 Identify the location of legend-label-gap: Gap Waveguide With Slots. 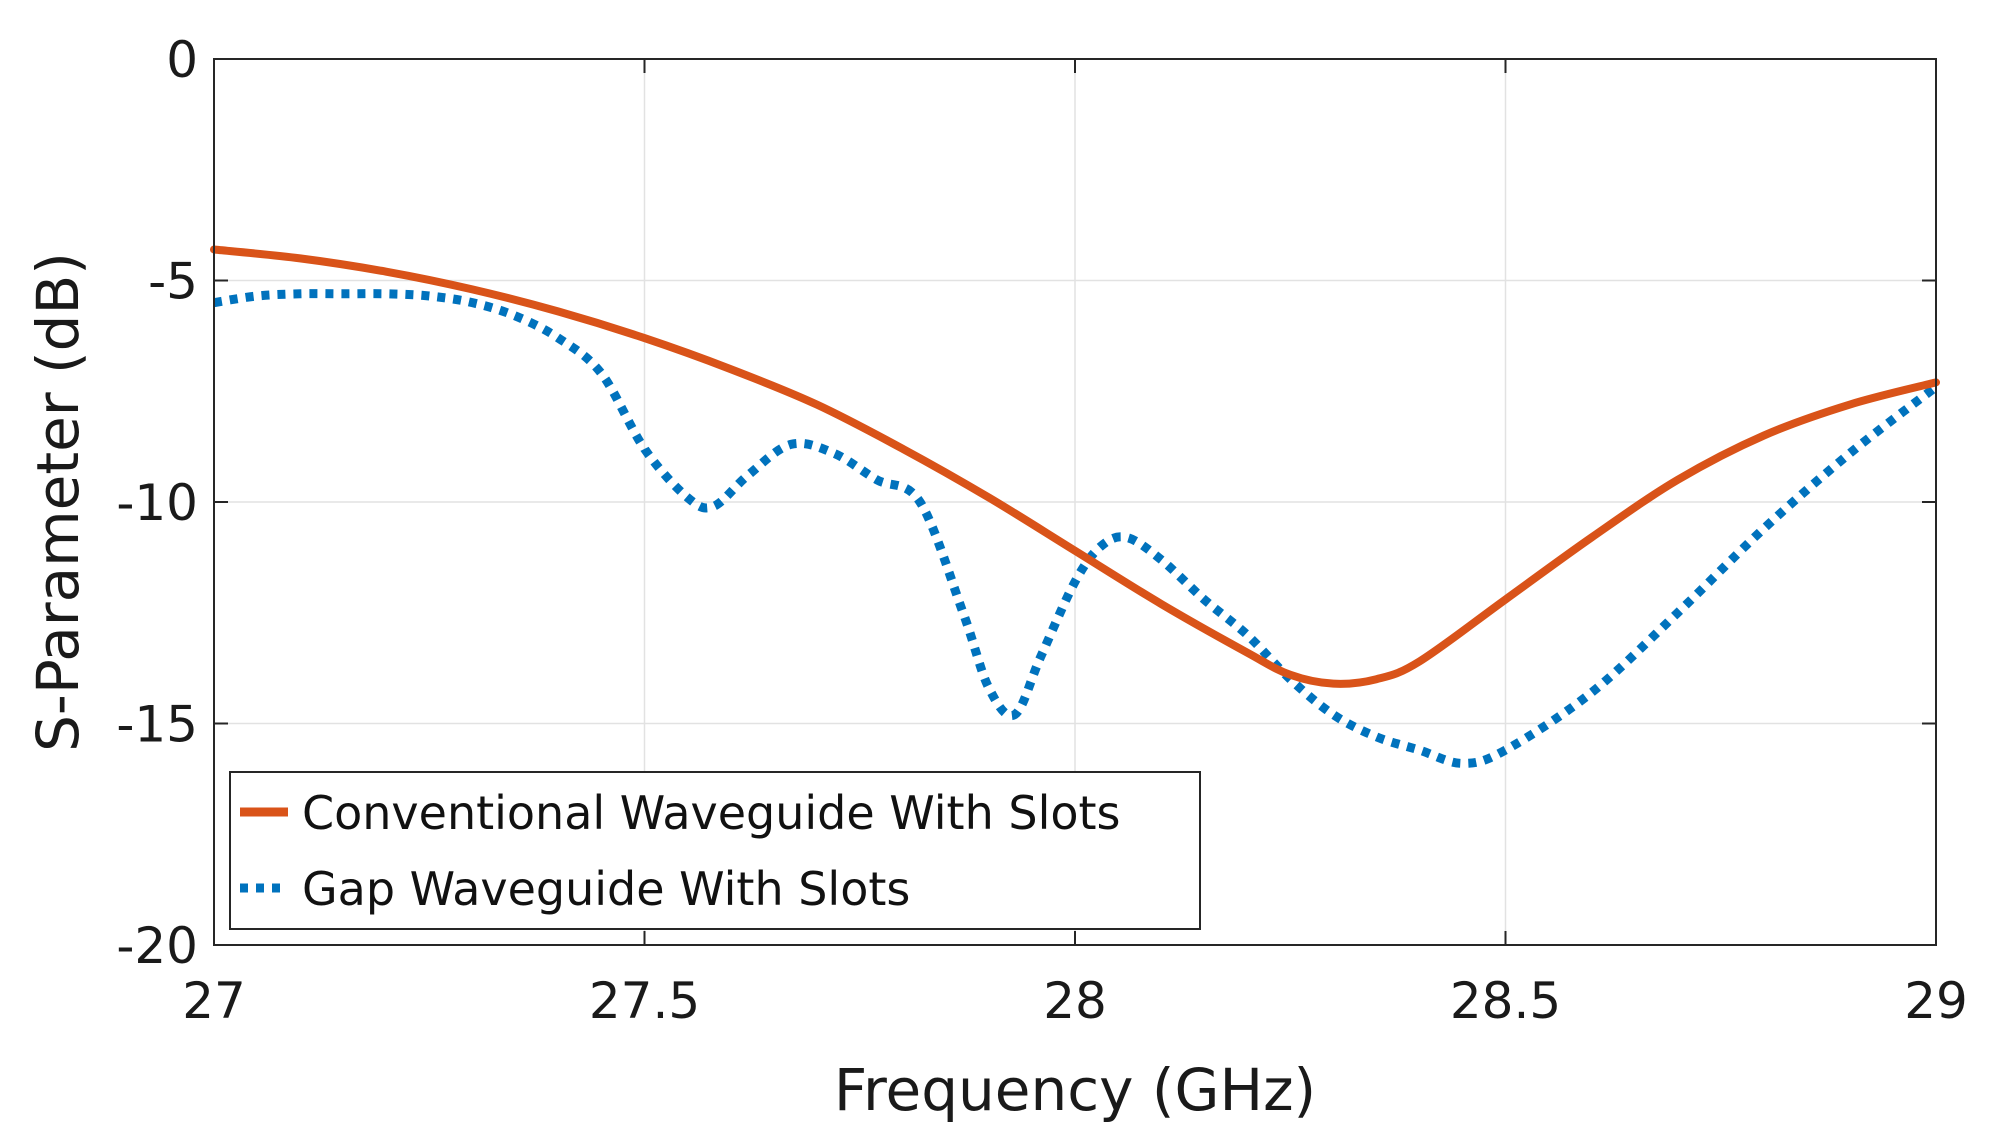
(606, 889).